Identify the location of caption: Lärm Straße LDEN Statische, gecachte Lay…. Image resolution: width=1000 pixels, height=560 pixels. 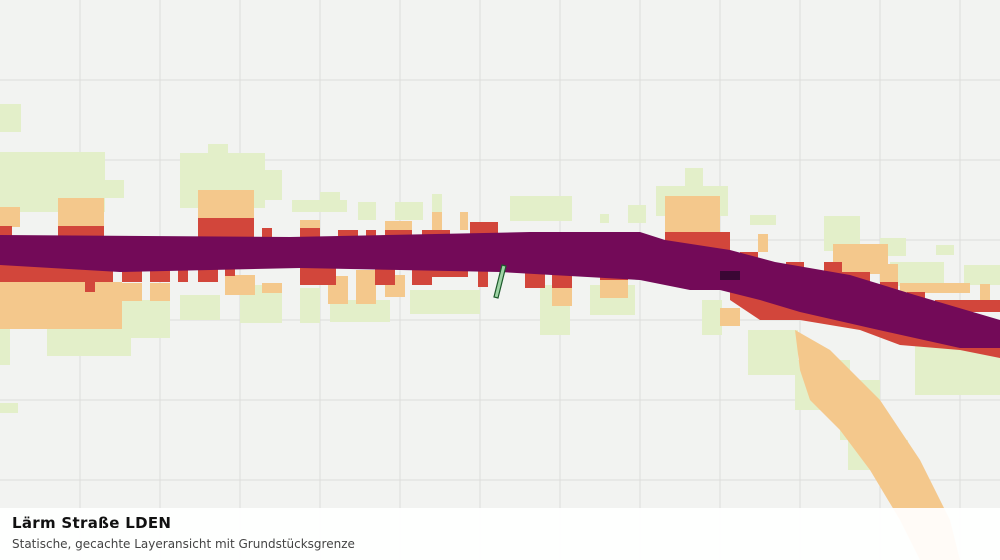
(500, 534).